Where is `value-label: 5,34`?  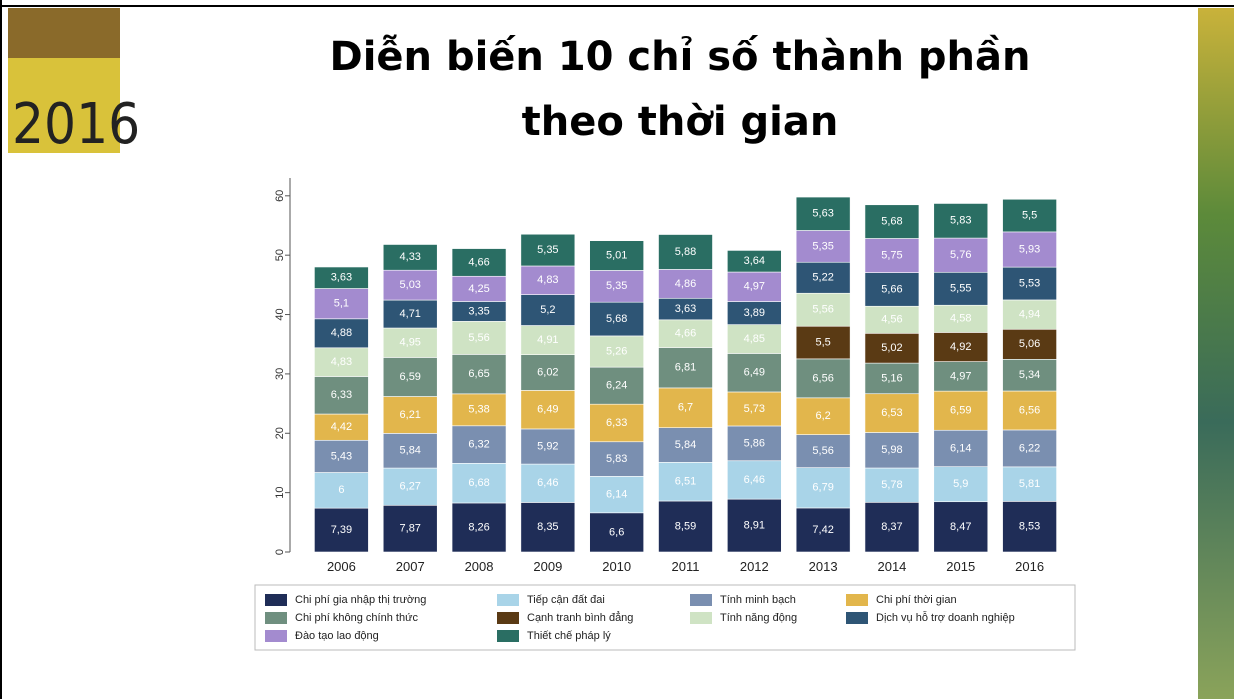 value-label: 5,34 is located at coordinates (1029, 375).